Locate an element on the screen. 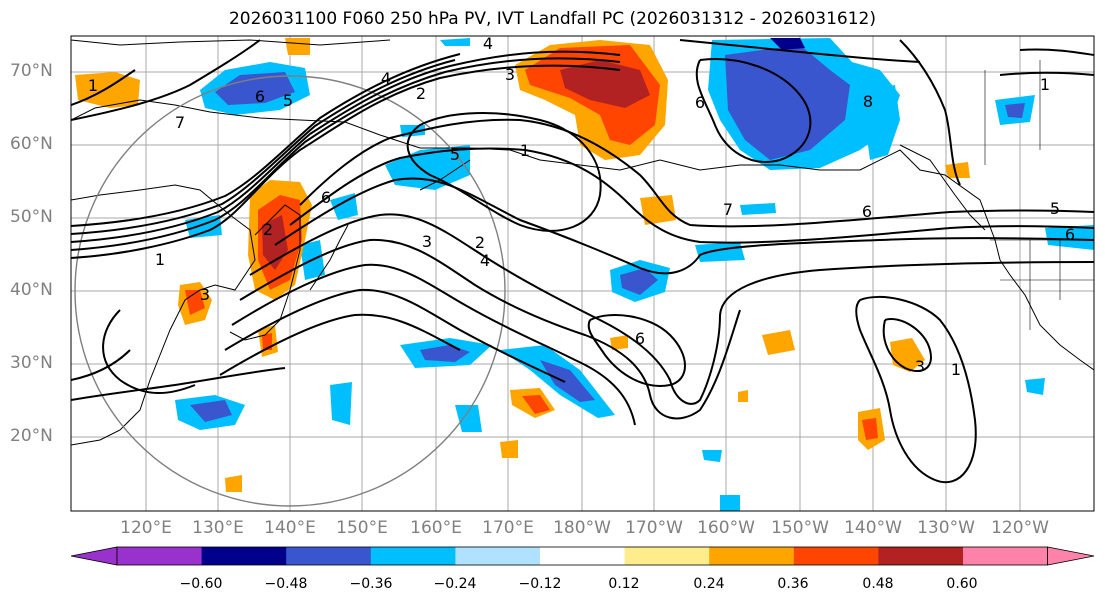  lon-label: 150°E is located at coordinates (362, 528).